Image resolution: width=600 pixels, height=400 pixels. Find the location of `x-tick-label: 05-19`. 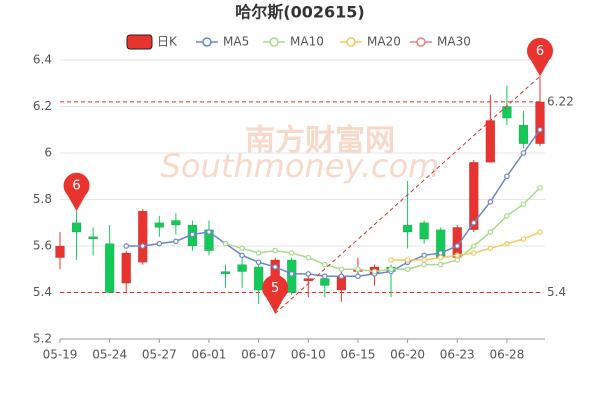

x-tick-label: 05-19 is located at coordinates (60, 355).